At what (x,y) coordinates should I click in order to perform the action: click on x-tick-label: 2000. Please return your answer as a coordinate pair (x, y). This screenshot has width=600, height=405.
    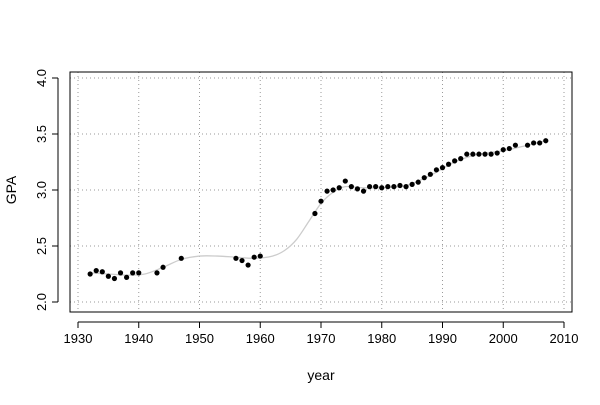
    Looking at the image, I should click on (503, 338).